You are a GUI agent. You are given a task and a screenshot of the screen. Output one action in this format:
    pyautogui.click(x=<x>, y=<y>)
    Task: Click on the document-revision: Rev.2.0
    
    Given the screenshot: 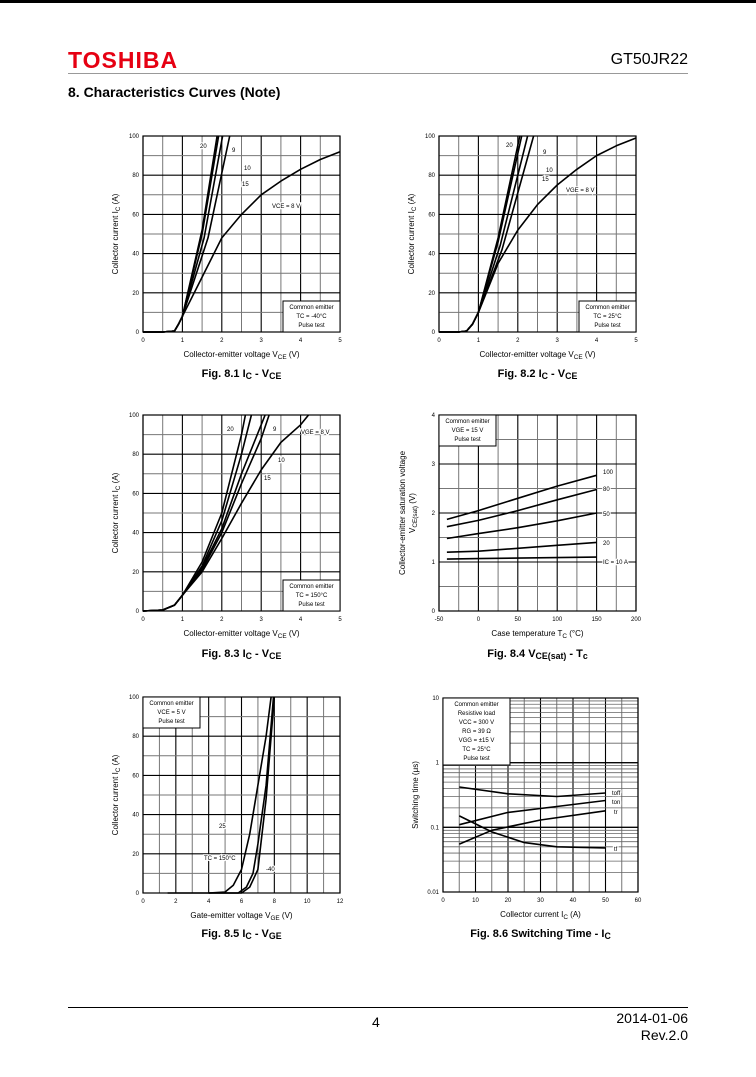 What is the action you would take?
    pyautogui.click(x=664, y=1035)
    